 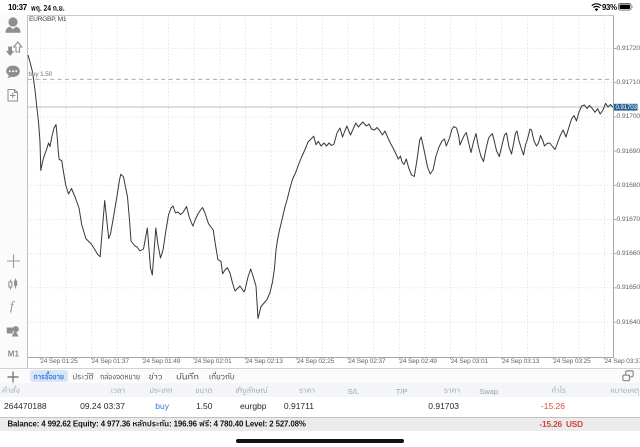 I want to click on svg-text: f, so click(x=13, y=305).